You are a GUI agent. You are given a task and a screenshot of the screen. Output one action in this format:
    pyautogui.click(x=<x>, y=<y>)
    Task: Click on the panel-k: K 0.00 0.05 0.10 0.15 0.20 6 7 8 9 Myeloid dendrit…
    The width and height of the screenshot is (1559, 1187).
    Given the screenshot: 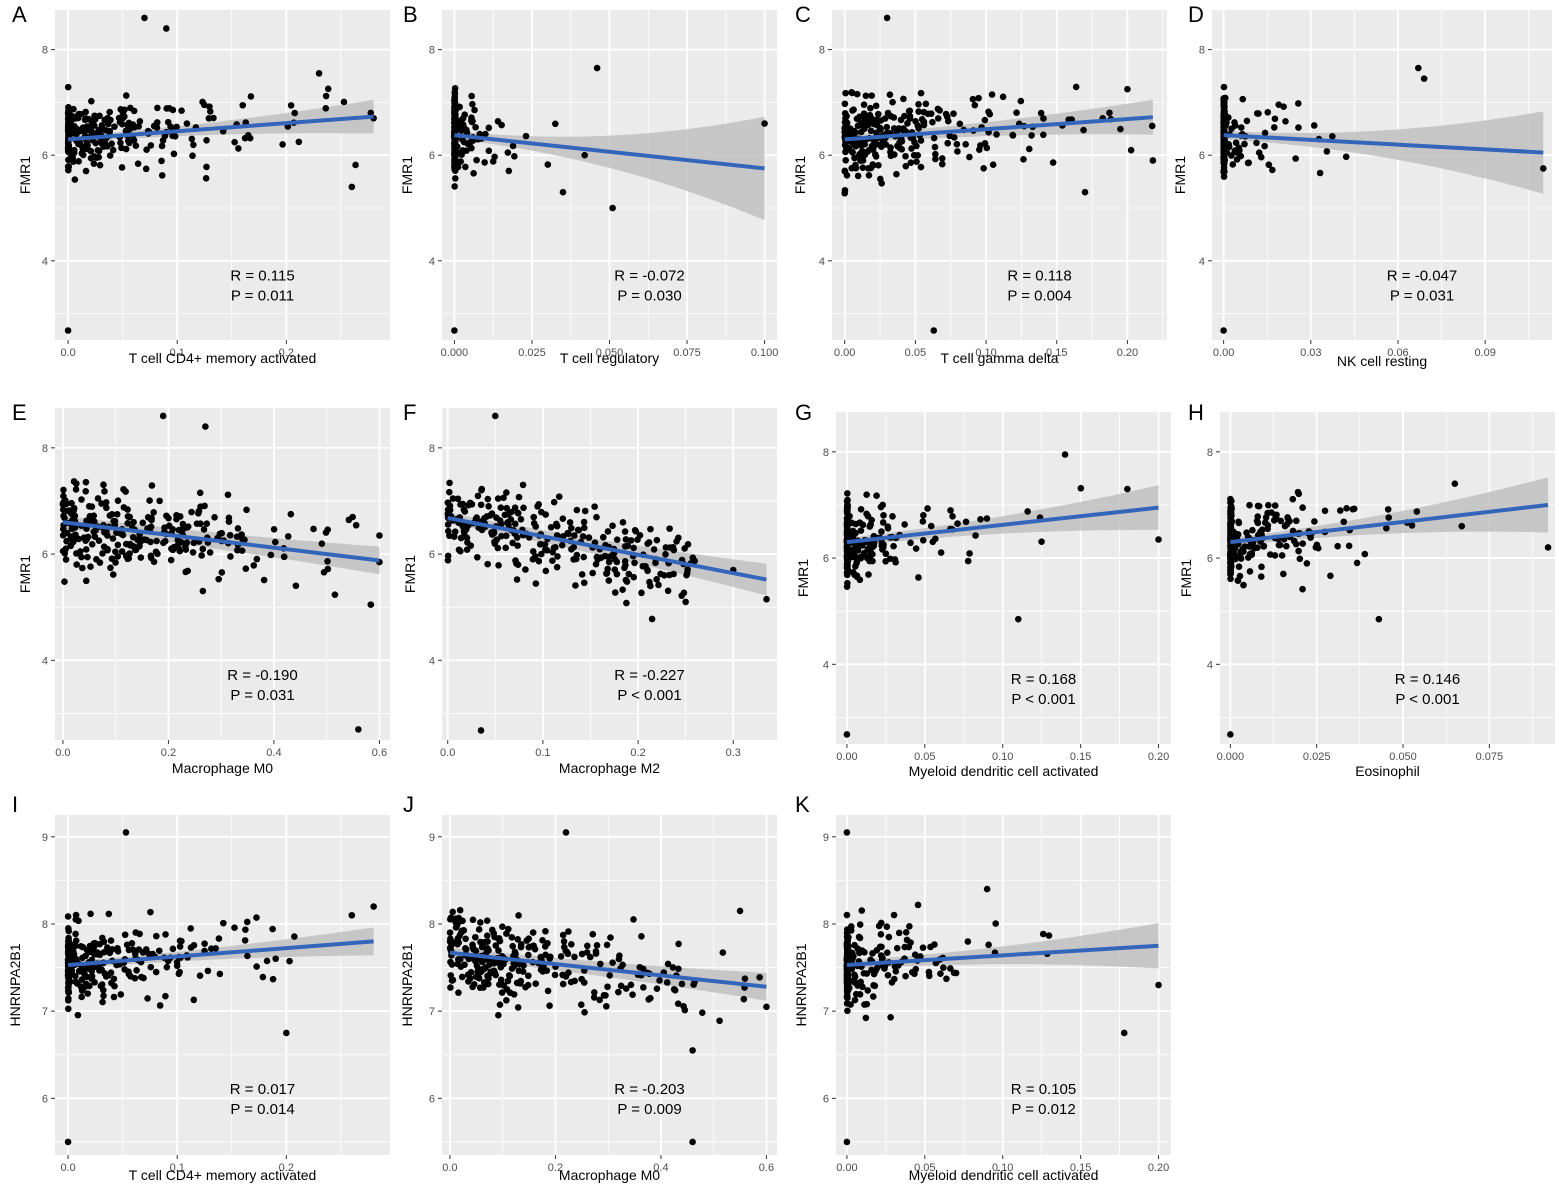 What is the action you would take?
    pyautogui.click(x=982, y=987)
    